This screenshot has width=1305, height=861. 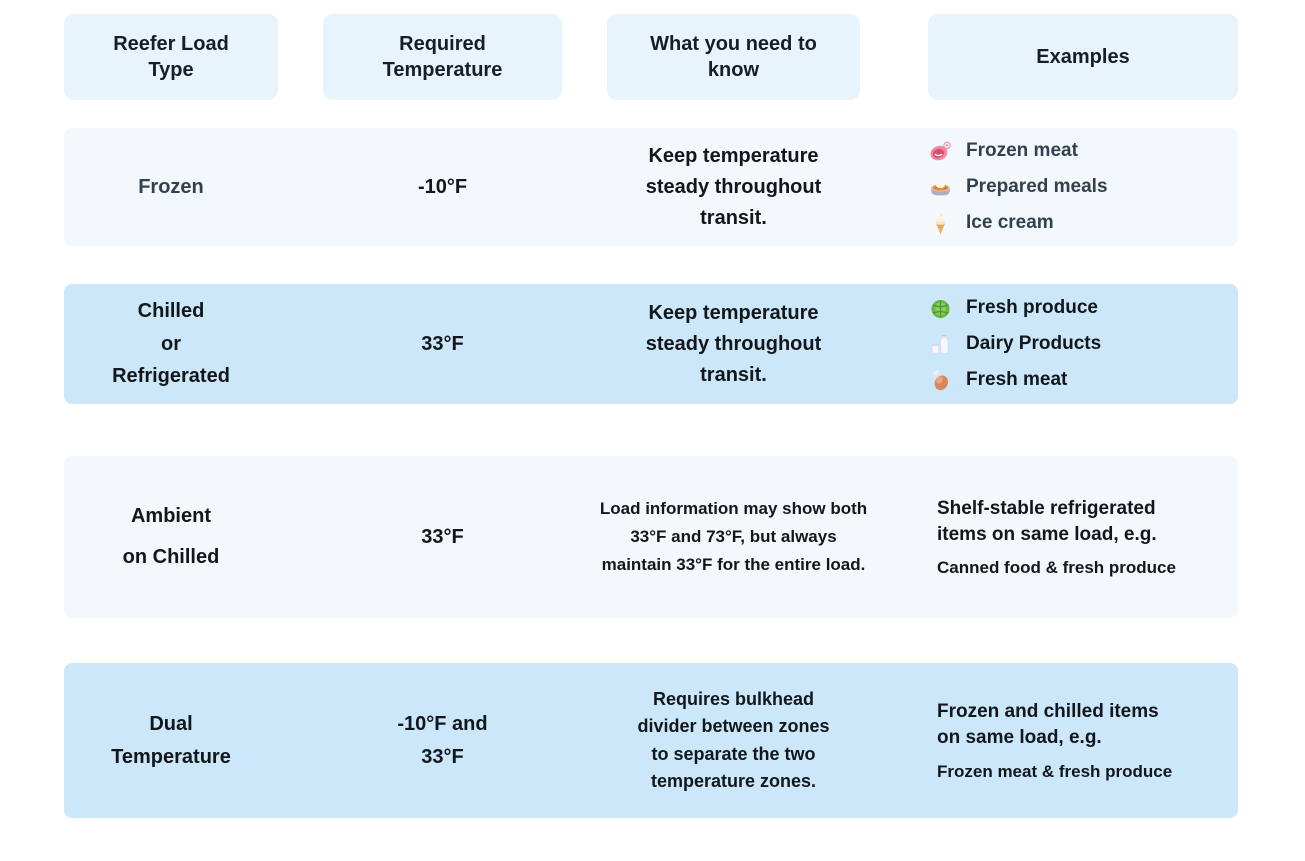 I want to click on load-type-cell: Frozen, so click(x=171, y=186).